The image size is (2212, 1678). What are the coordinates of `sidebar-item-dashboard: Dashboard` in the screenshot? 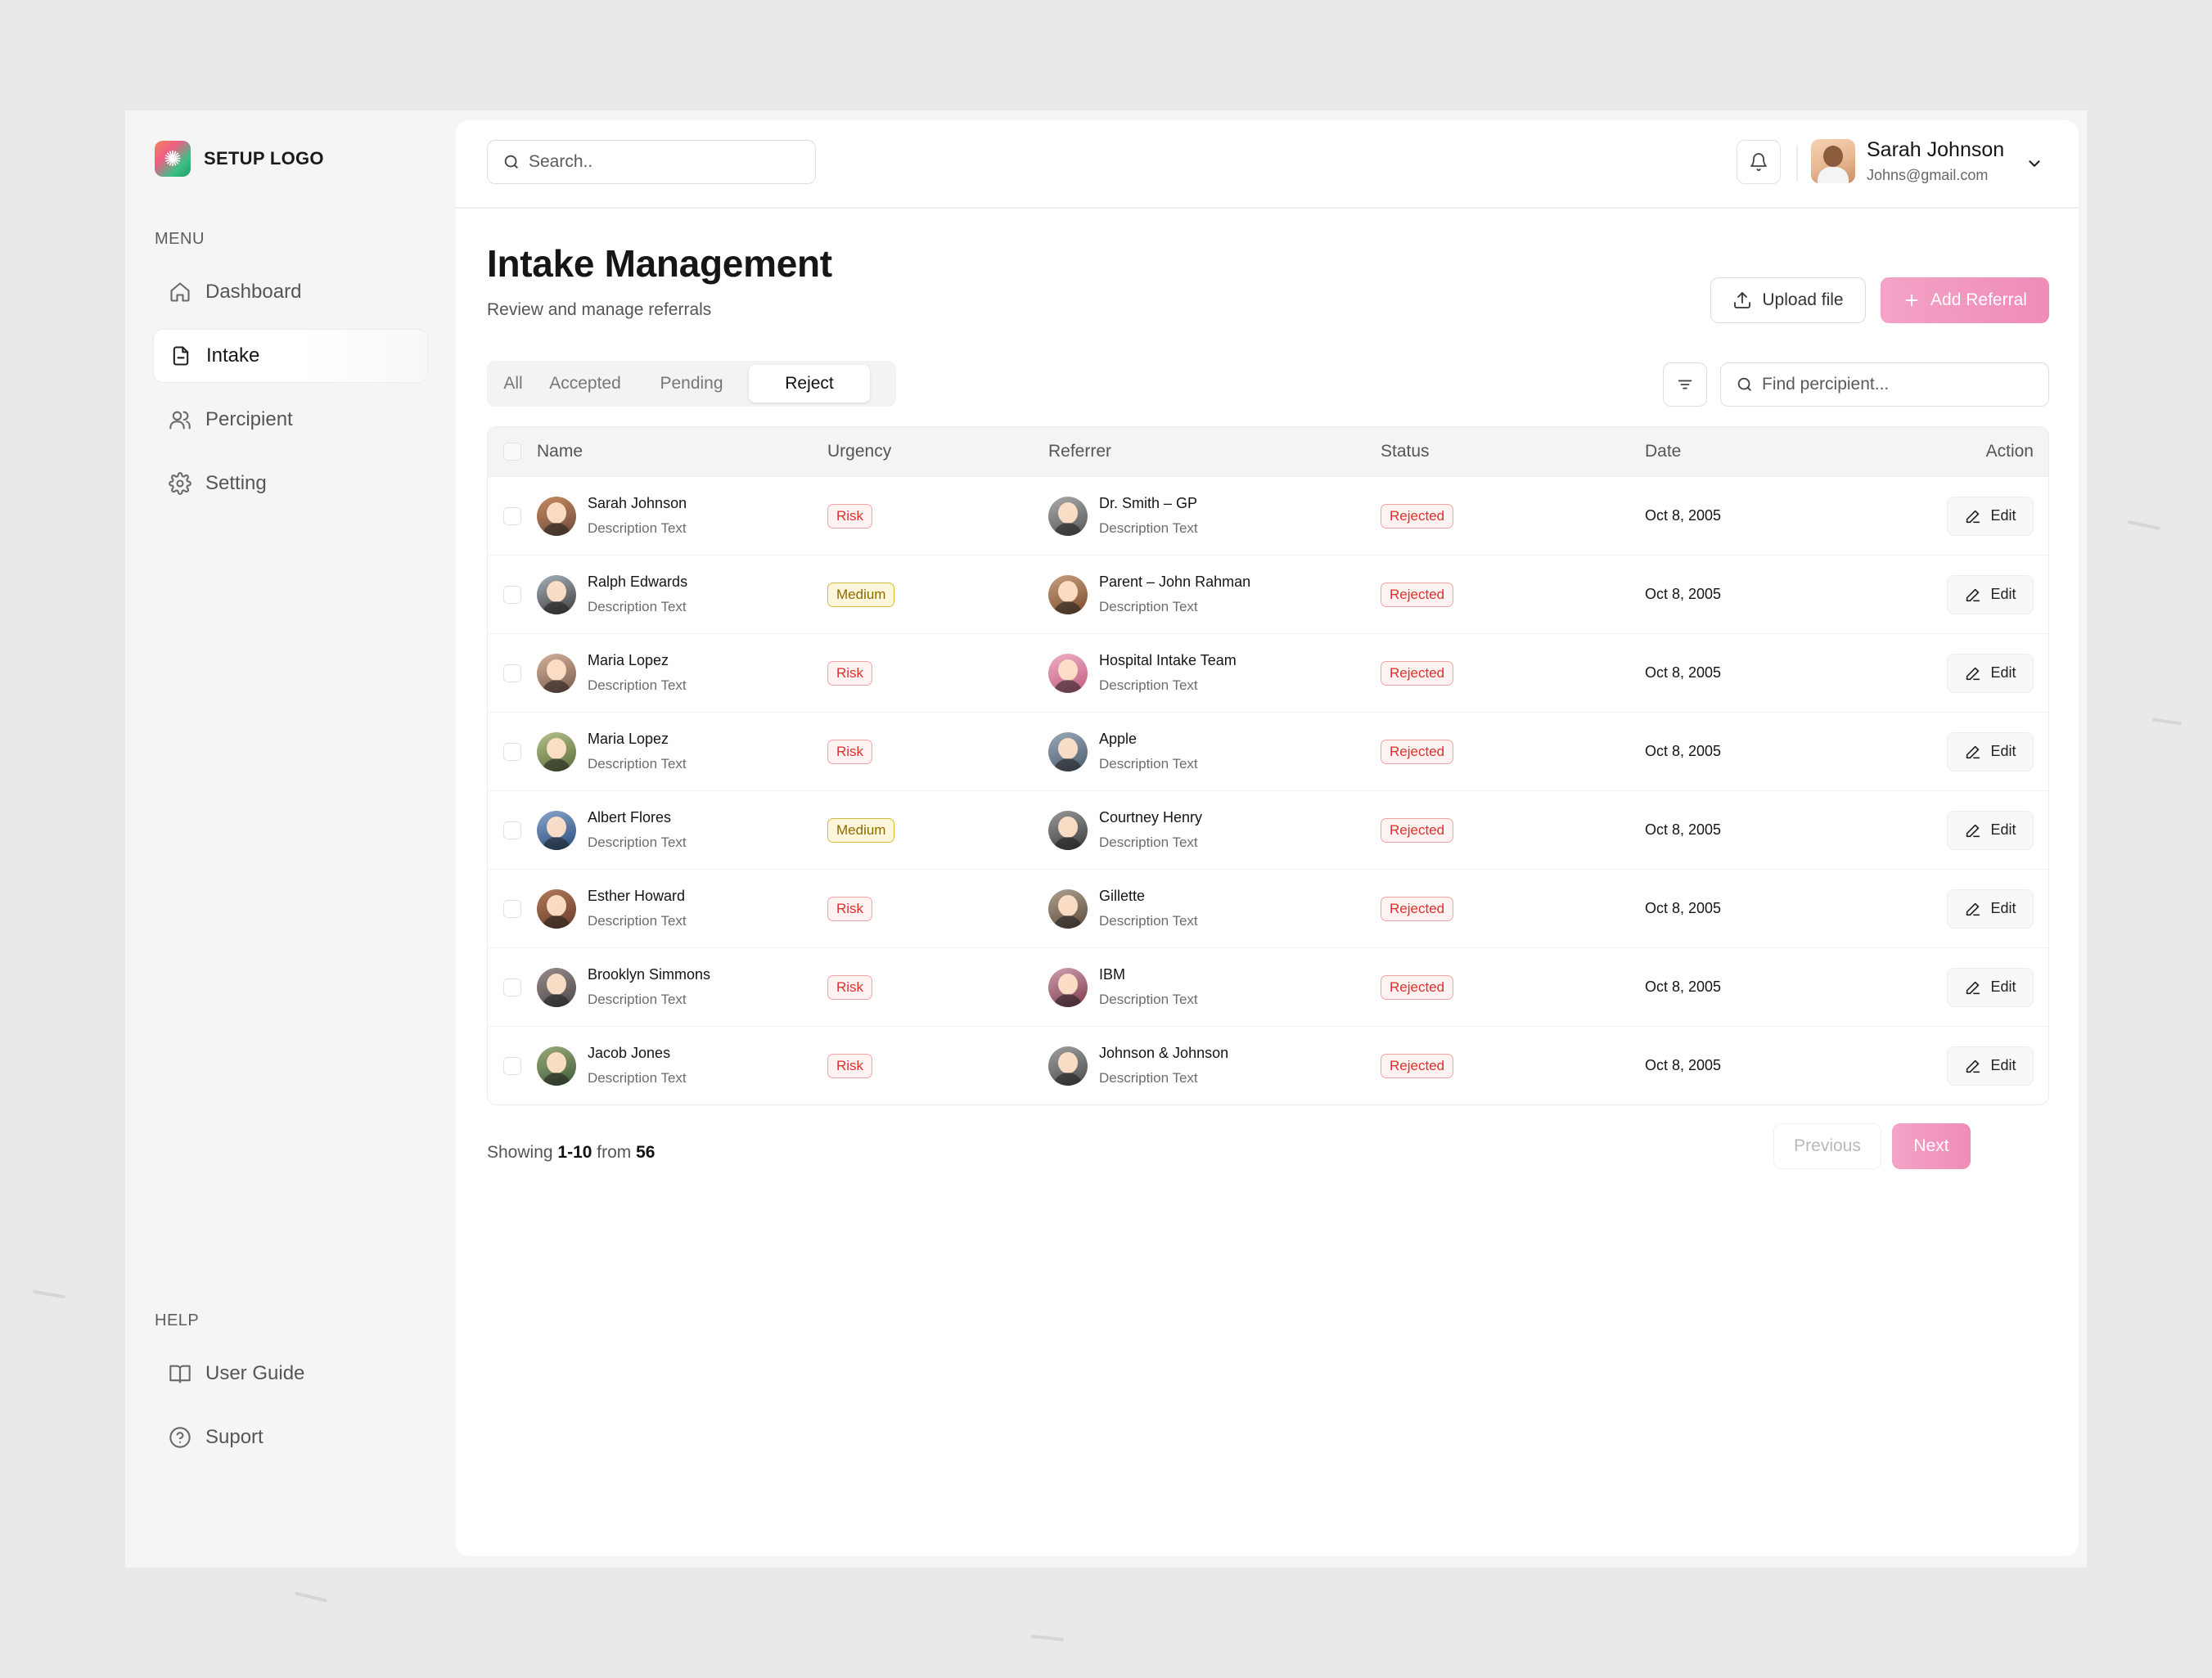 It's located at (290, 292).